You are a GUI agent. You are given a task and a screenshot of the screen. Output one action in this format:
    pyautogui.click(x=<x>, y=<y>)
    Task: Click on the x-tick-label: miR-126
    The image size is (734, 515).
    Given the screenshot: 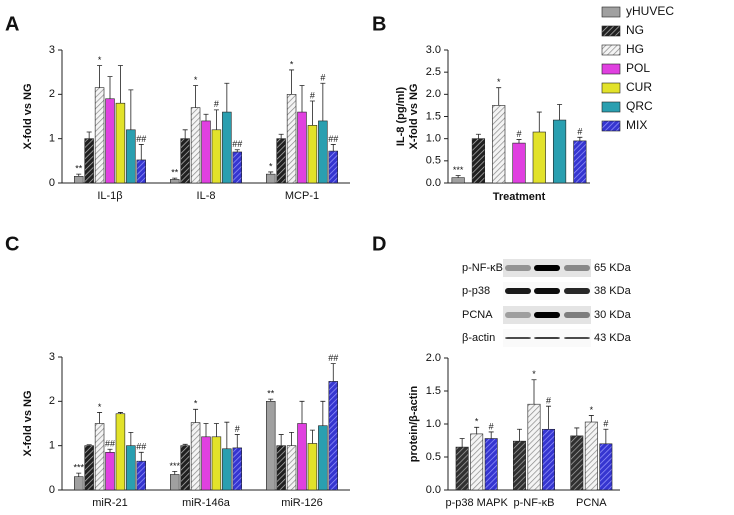 What is the action you would take?
    pyautogui.click(x=302, y=503)
    